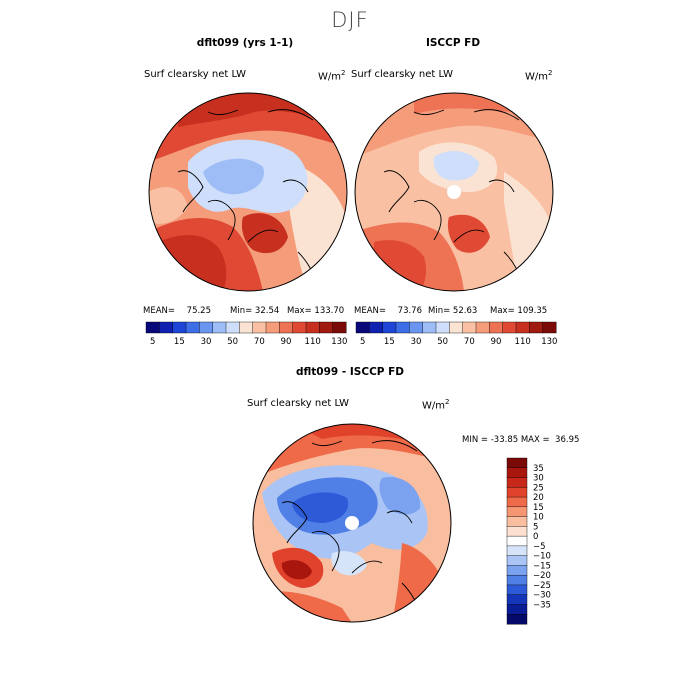 The height and width of the screenshot is (700, 700). Describe the element at coordinates (177, 311) in the screenshot. I see `panel1-mean: MEAN= 75.25` at that location.